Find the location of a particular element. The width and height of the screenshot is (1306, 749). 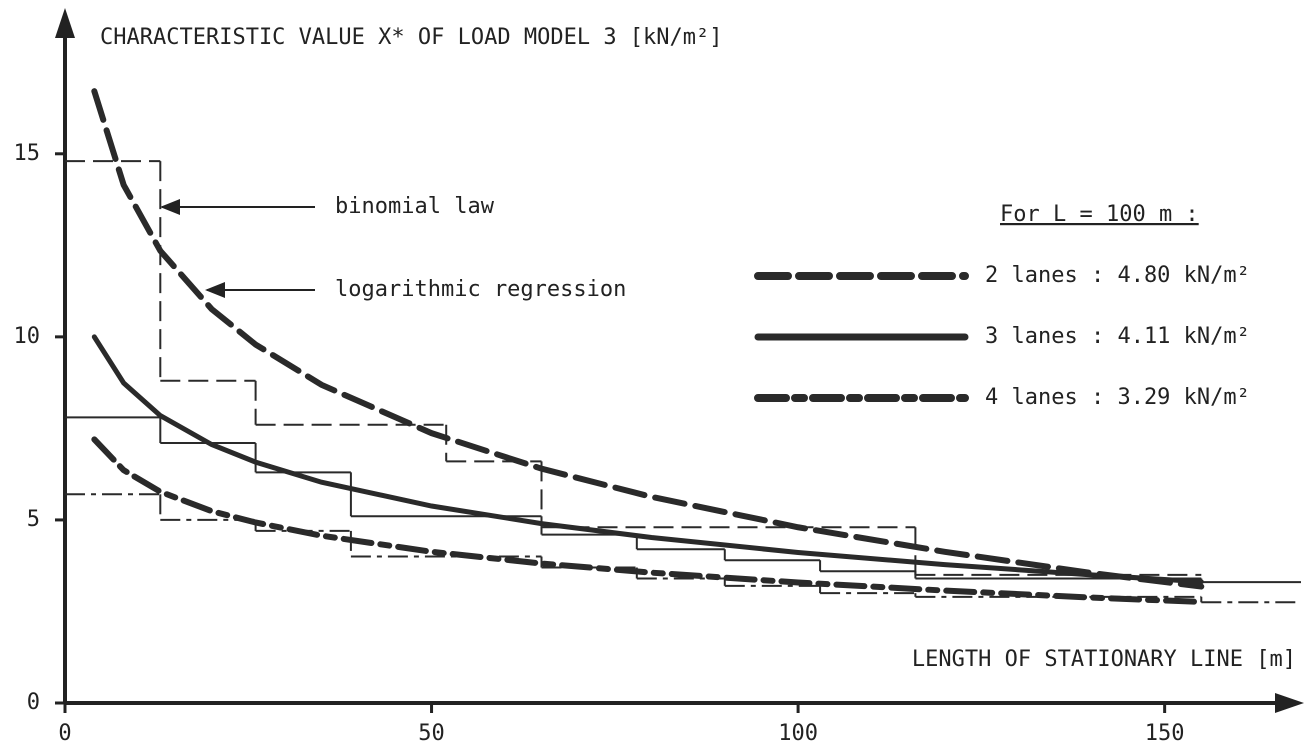

annotation: binomial law is located at coordinates (415, 206).